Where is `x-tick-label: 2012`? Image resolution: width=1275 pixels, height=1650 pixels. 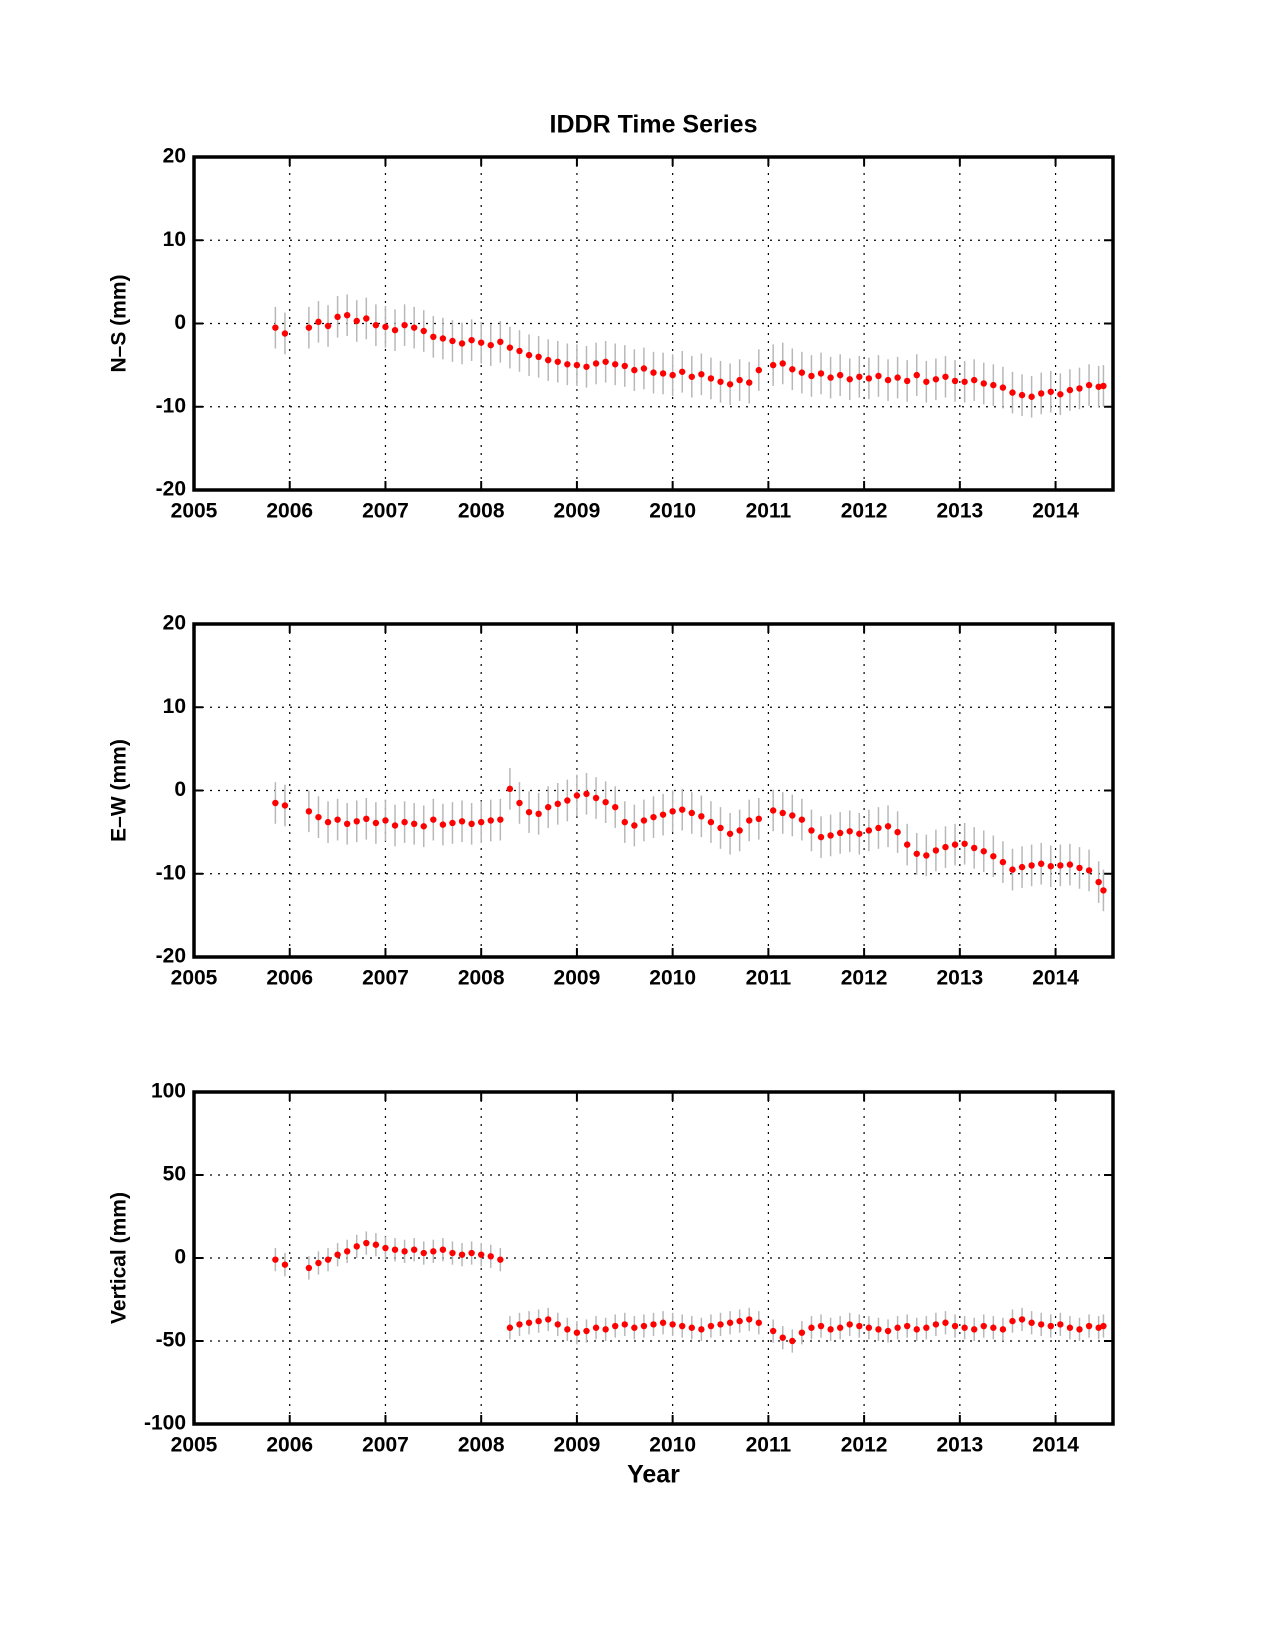
x-tick-label: 2012 is located at coordinates (864, 978).